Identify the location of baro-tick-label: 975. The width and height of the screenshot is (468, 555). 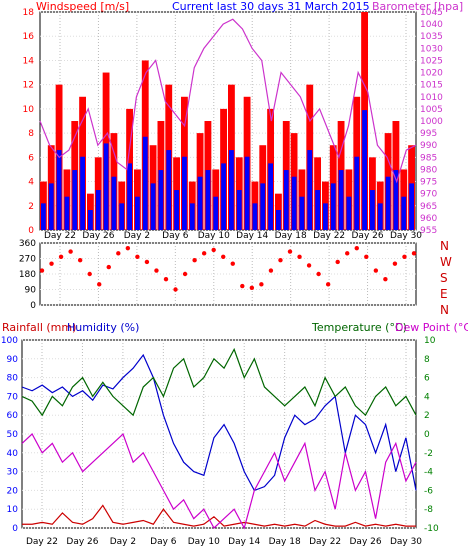
(428, 183).